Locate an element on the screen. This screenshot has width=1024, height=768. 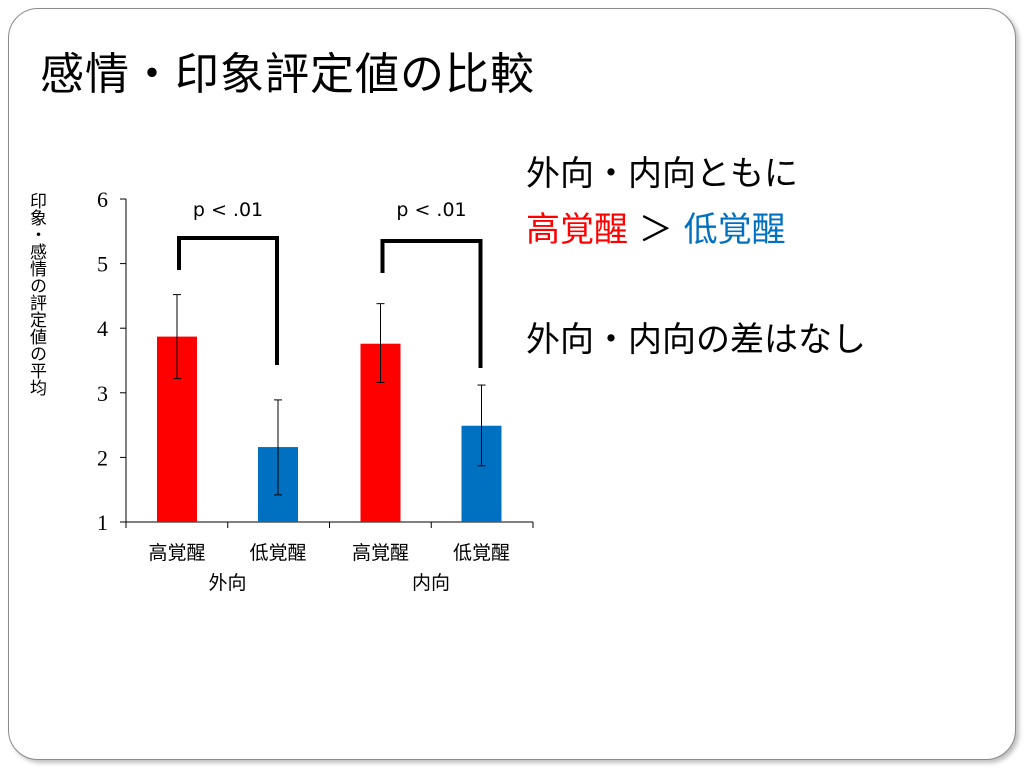
y-tick-label: 2 is located at coordinates (102, 457).